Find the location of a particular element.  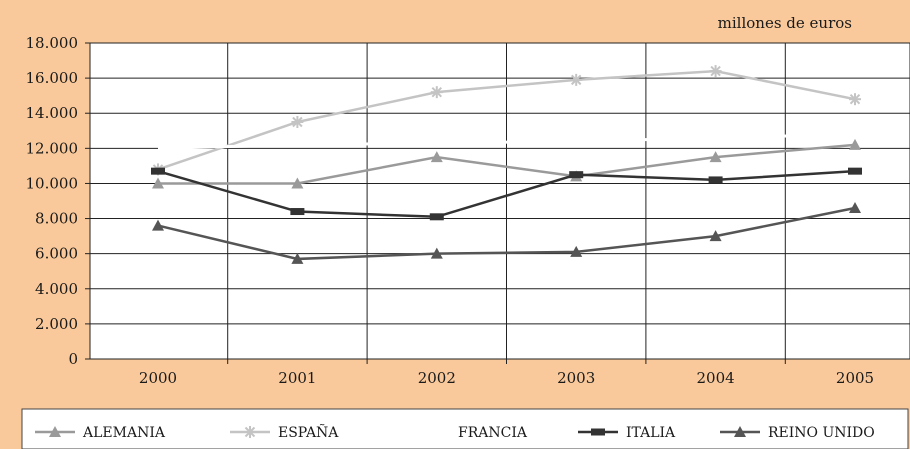

legend-item-reino-unido: REINO UNIDO is located at coordinates (797, 433).